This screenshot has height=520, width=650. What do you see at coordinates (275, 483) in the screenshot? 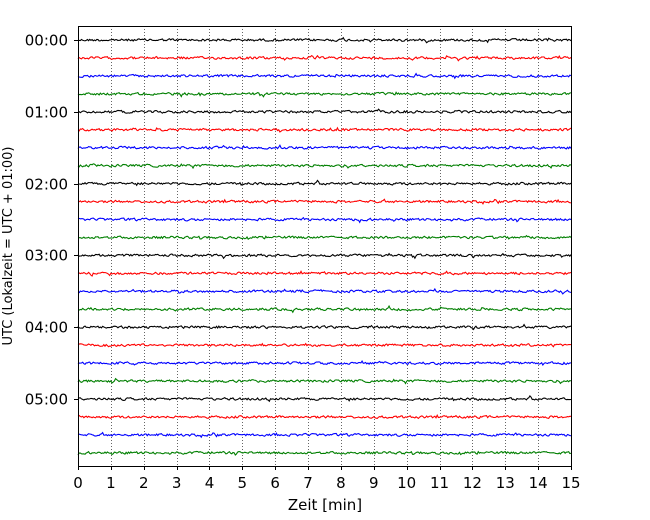
I see `x-tick-label: 6` at bounding box center [275, 483].